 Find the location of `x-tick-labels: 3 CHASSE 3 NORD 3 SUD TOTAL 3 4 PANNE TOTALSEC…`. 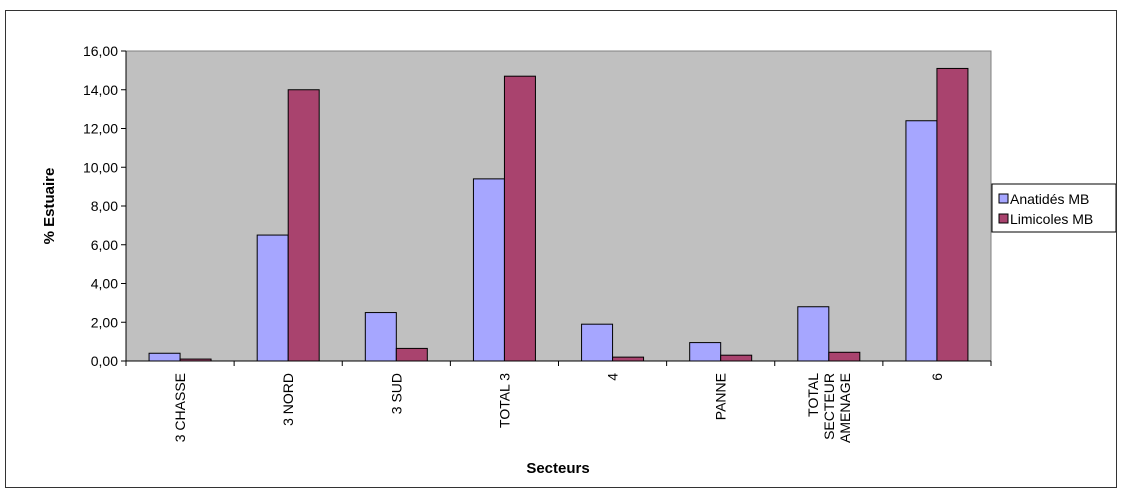

x-tick-labels: 3 CHASSE 3 NORD 3 SUD TOTAL 3 4 PANNE TOTALSEC… is located at coordinates (558, 408).